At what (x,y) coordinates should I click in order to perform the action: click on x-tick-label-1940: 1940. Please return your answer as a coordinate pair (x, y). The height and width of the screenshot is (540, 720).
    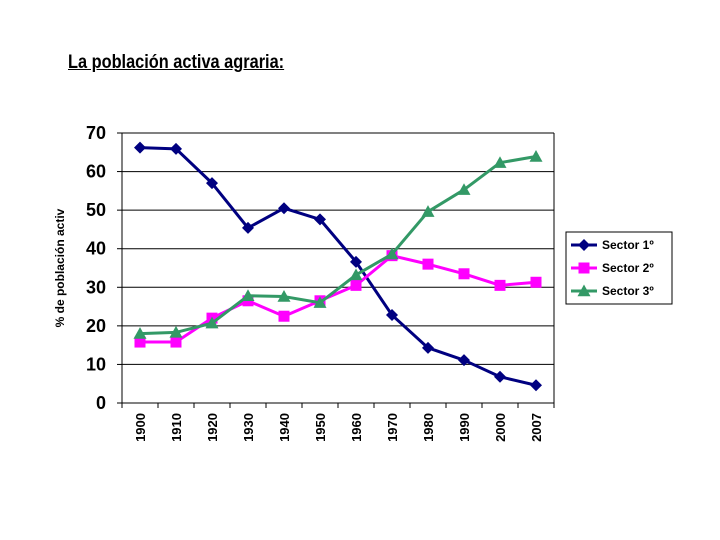
    Looking at the image, I should click on (284, 427).